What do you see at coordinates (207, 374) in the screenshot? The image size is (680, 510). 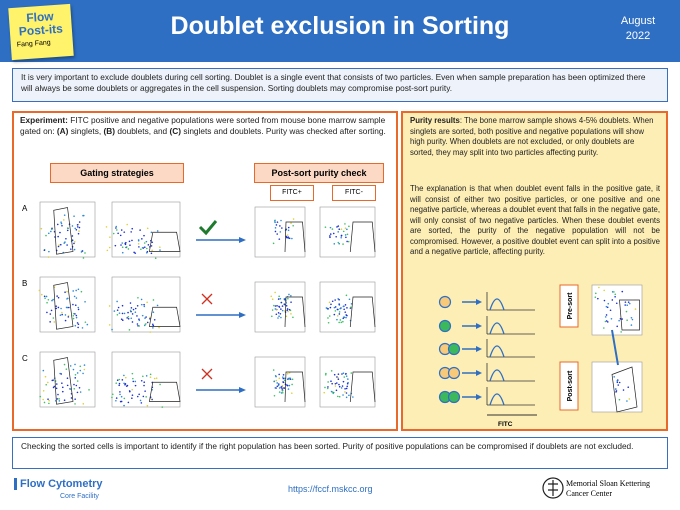 I see `cross` at bounding box center [207, 374].